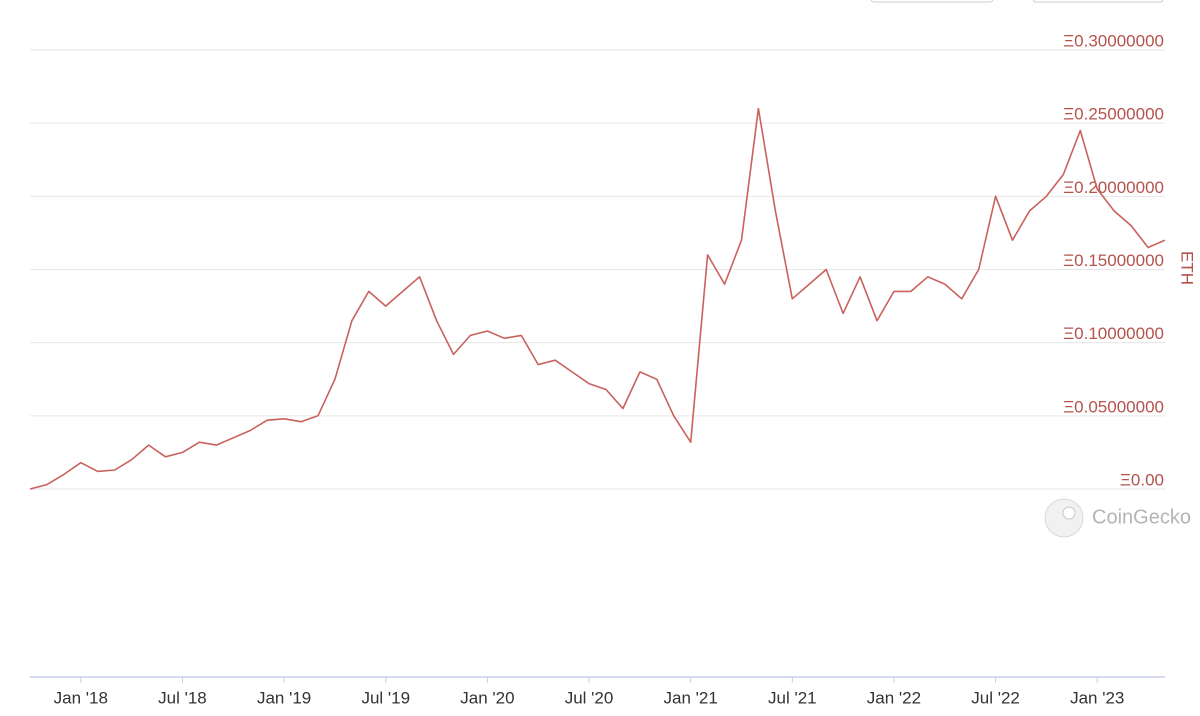 The width and height of the screenshot is (1200, 716). What do you see at coordinates (1113, 406) in the screenshot?
I see `y-tick-label: Ξ0.05000000` at bounding box center [1113, 406].